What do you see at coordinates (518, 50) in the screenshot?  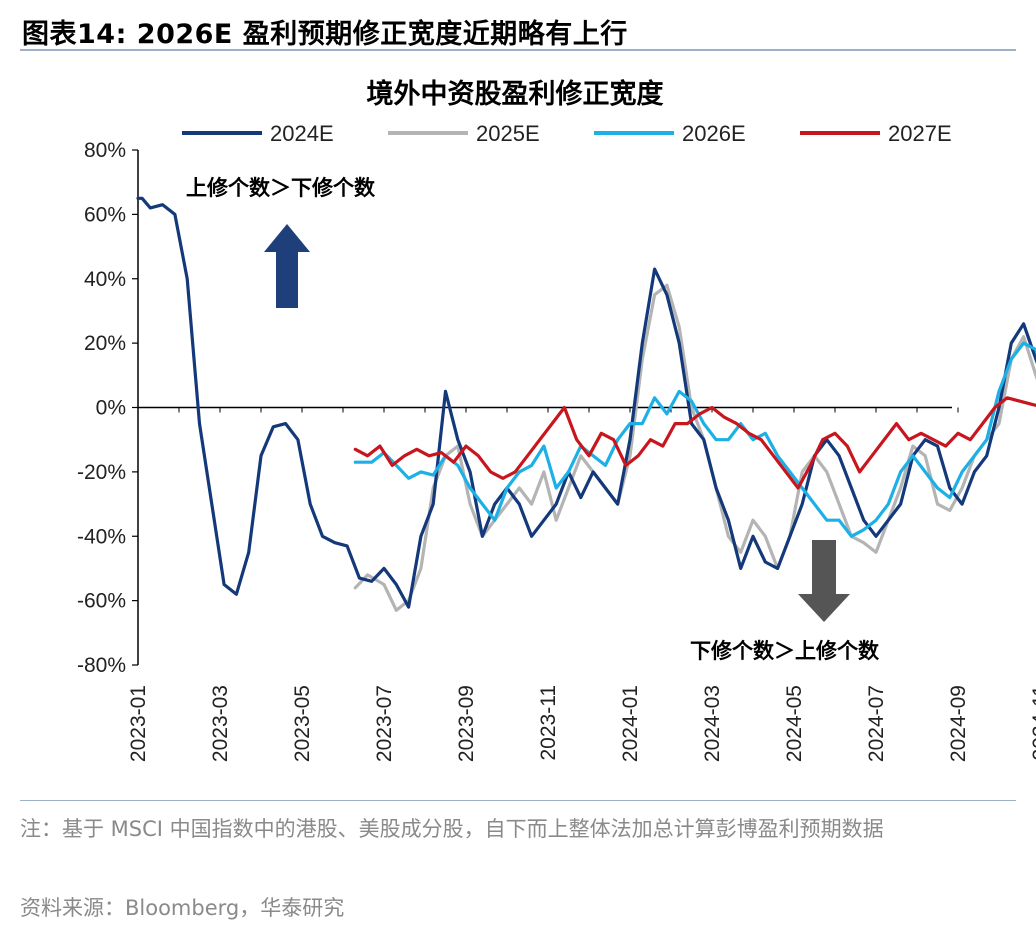 I see `title-divider` at bounding box center [518, 50].